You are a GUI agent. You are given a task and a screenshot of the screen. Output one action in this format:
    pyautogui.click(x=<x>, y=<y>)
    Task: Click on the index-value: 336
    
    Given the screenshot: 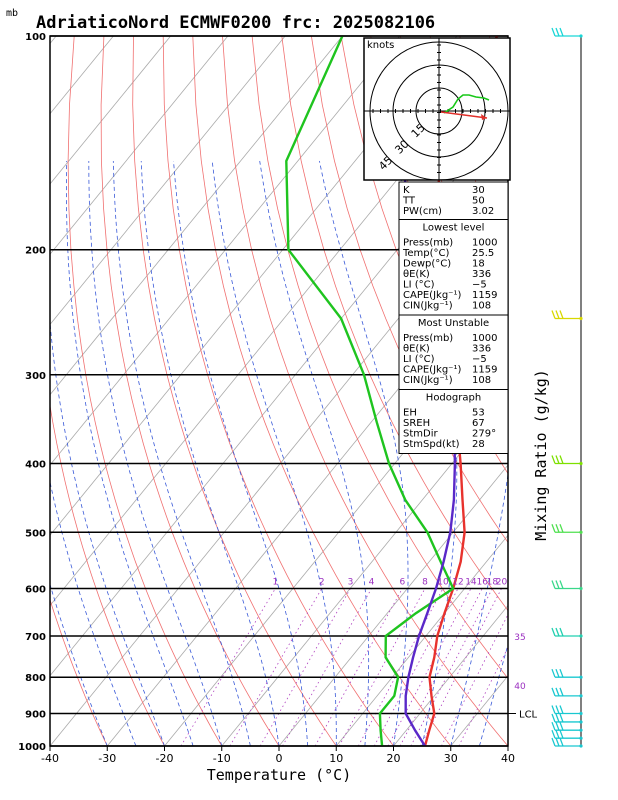 What is the action you would take?
    pyautogui.click(x=481, y=274)
    